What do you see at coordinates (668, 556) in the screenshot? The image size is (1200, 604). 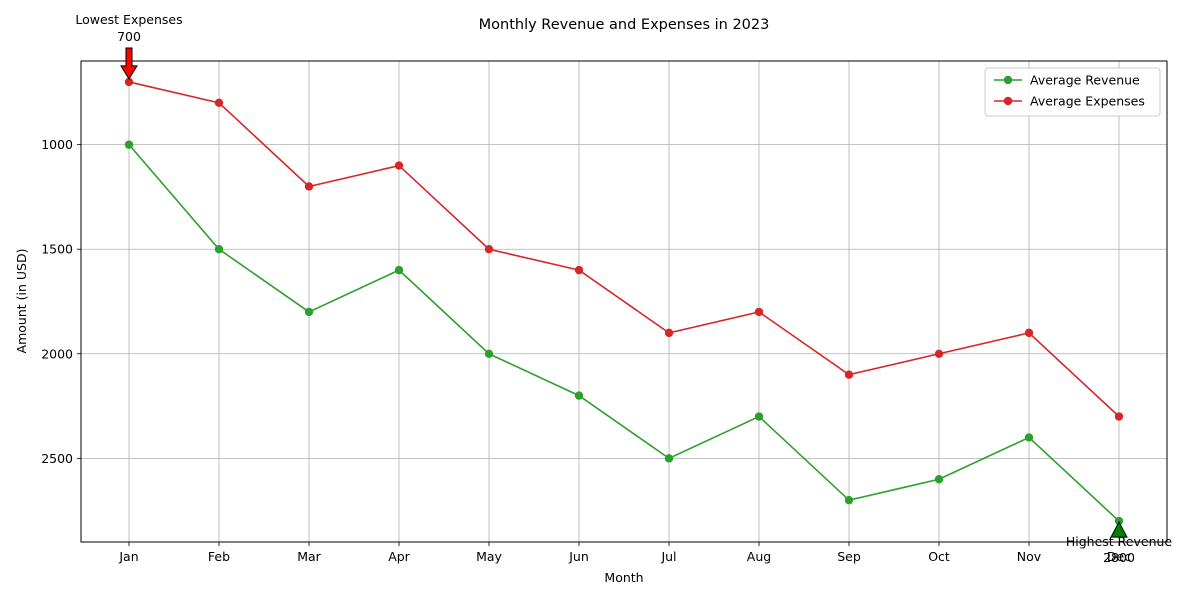 I see `x-tick-label: Jul` at bounding box center [668, 556].